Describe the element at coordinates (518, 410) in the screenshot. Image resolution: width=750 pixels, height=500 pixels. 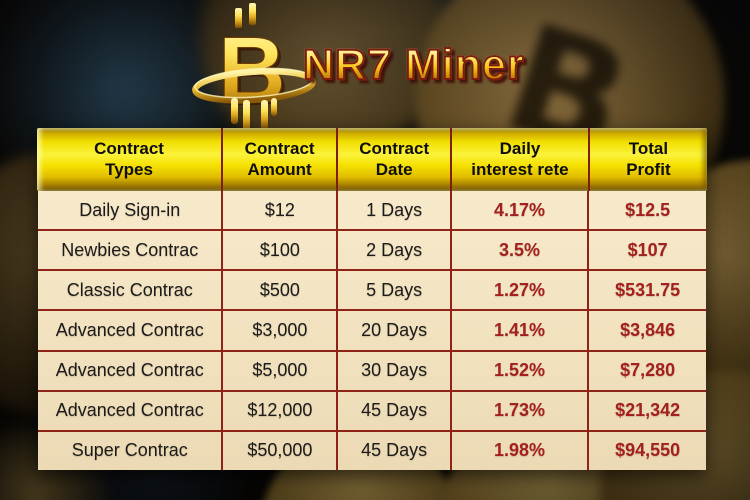
I see `cell-daily-interest-rate: 1.73%` at that location.